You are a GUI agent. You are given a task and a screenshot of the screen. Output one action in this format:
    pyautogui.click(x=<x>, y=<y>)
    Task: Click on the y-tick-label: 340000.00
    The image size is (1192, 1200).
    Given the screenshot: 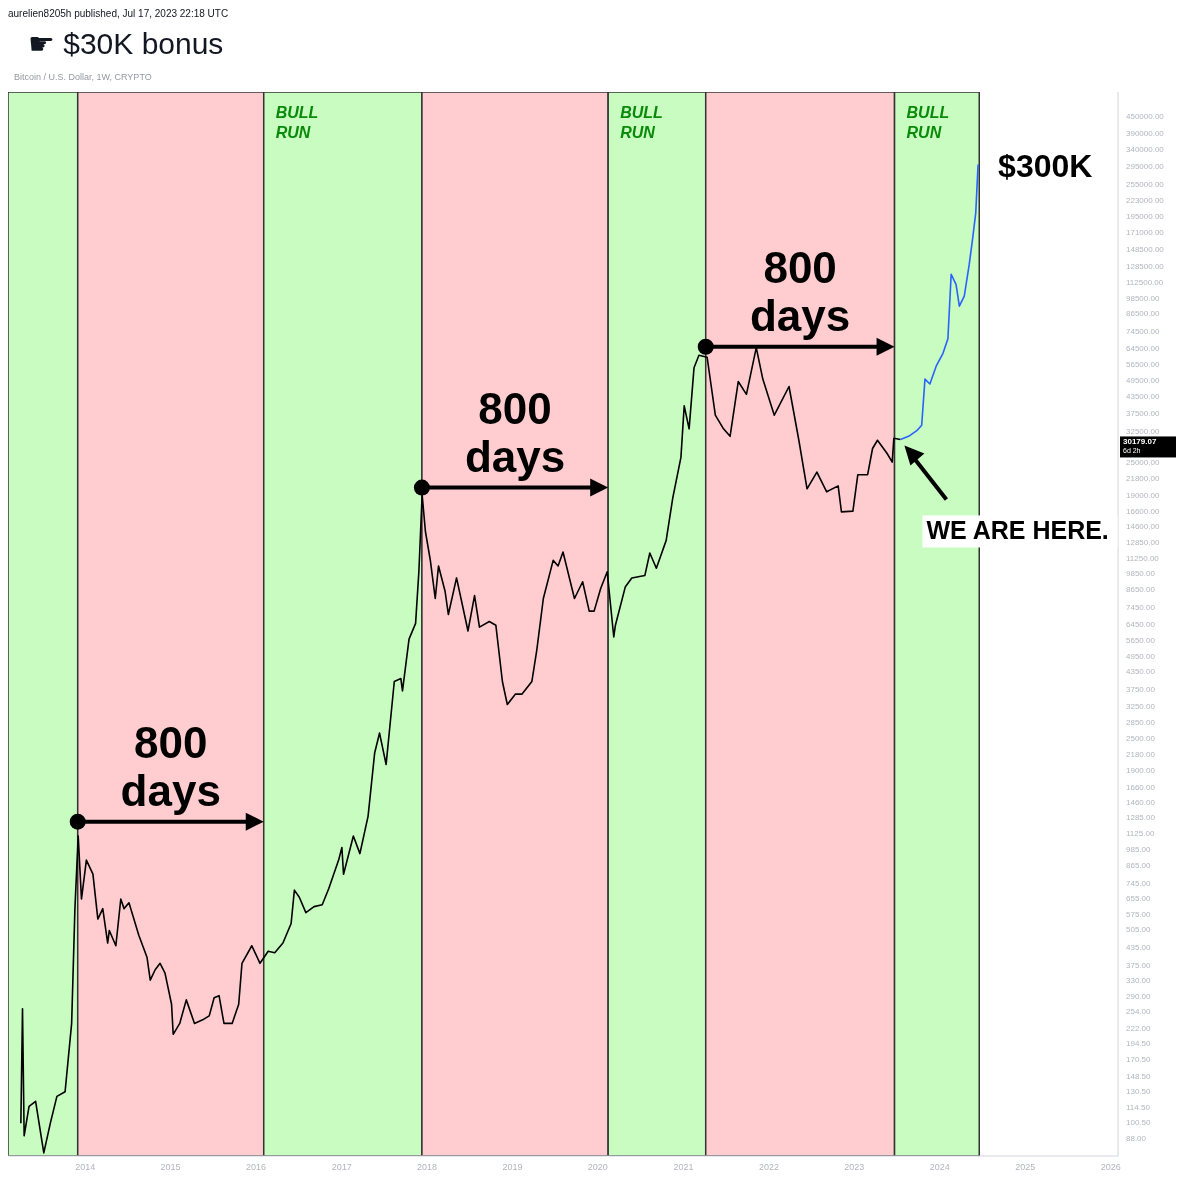 What is the action you would take?
    pyautogui.click(x=1145, y=150)
    